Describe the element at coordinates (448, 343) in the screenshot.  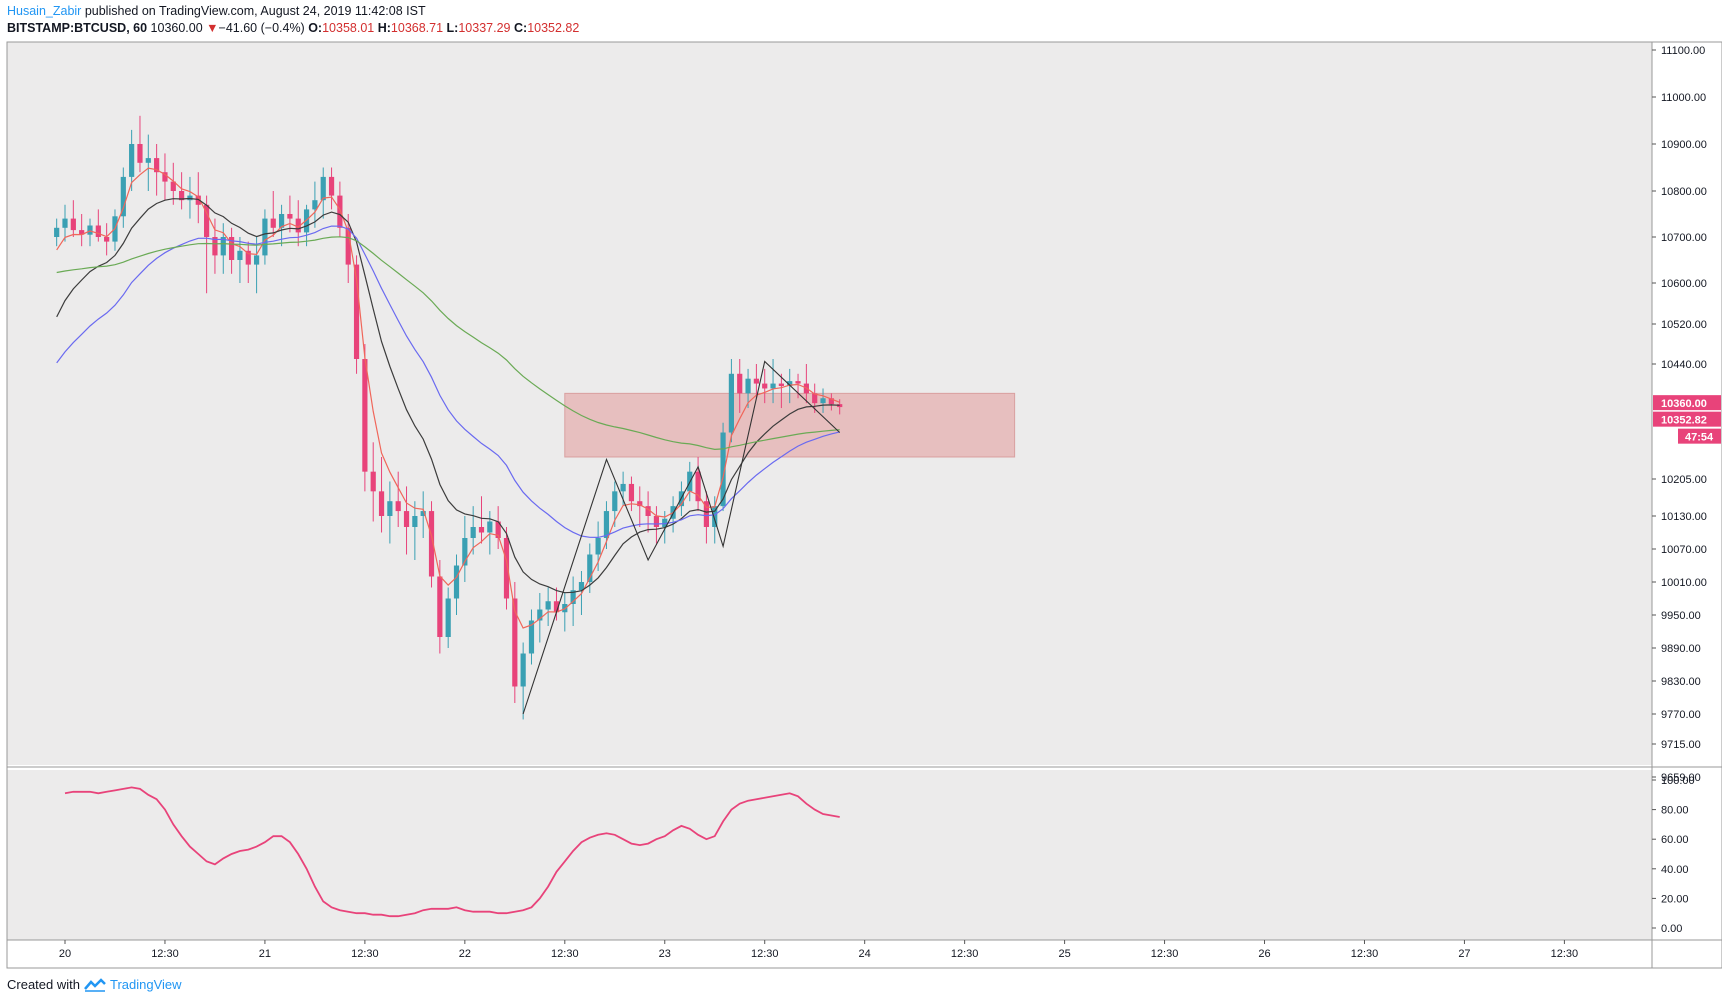
I see `ema-green-line` at that location.